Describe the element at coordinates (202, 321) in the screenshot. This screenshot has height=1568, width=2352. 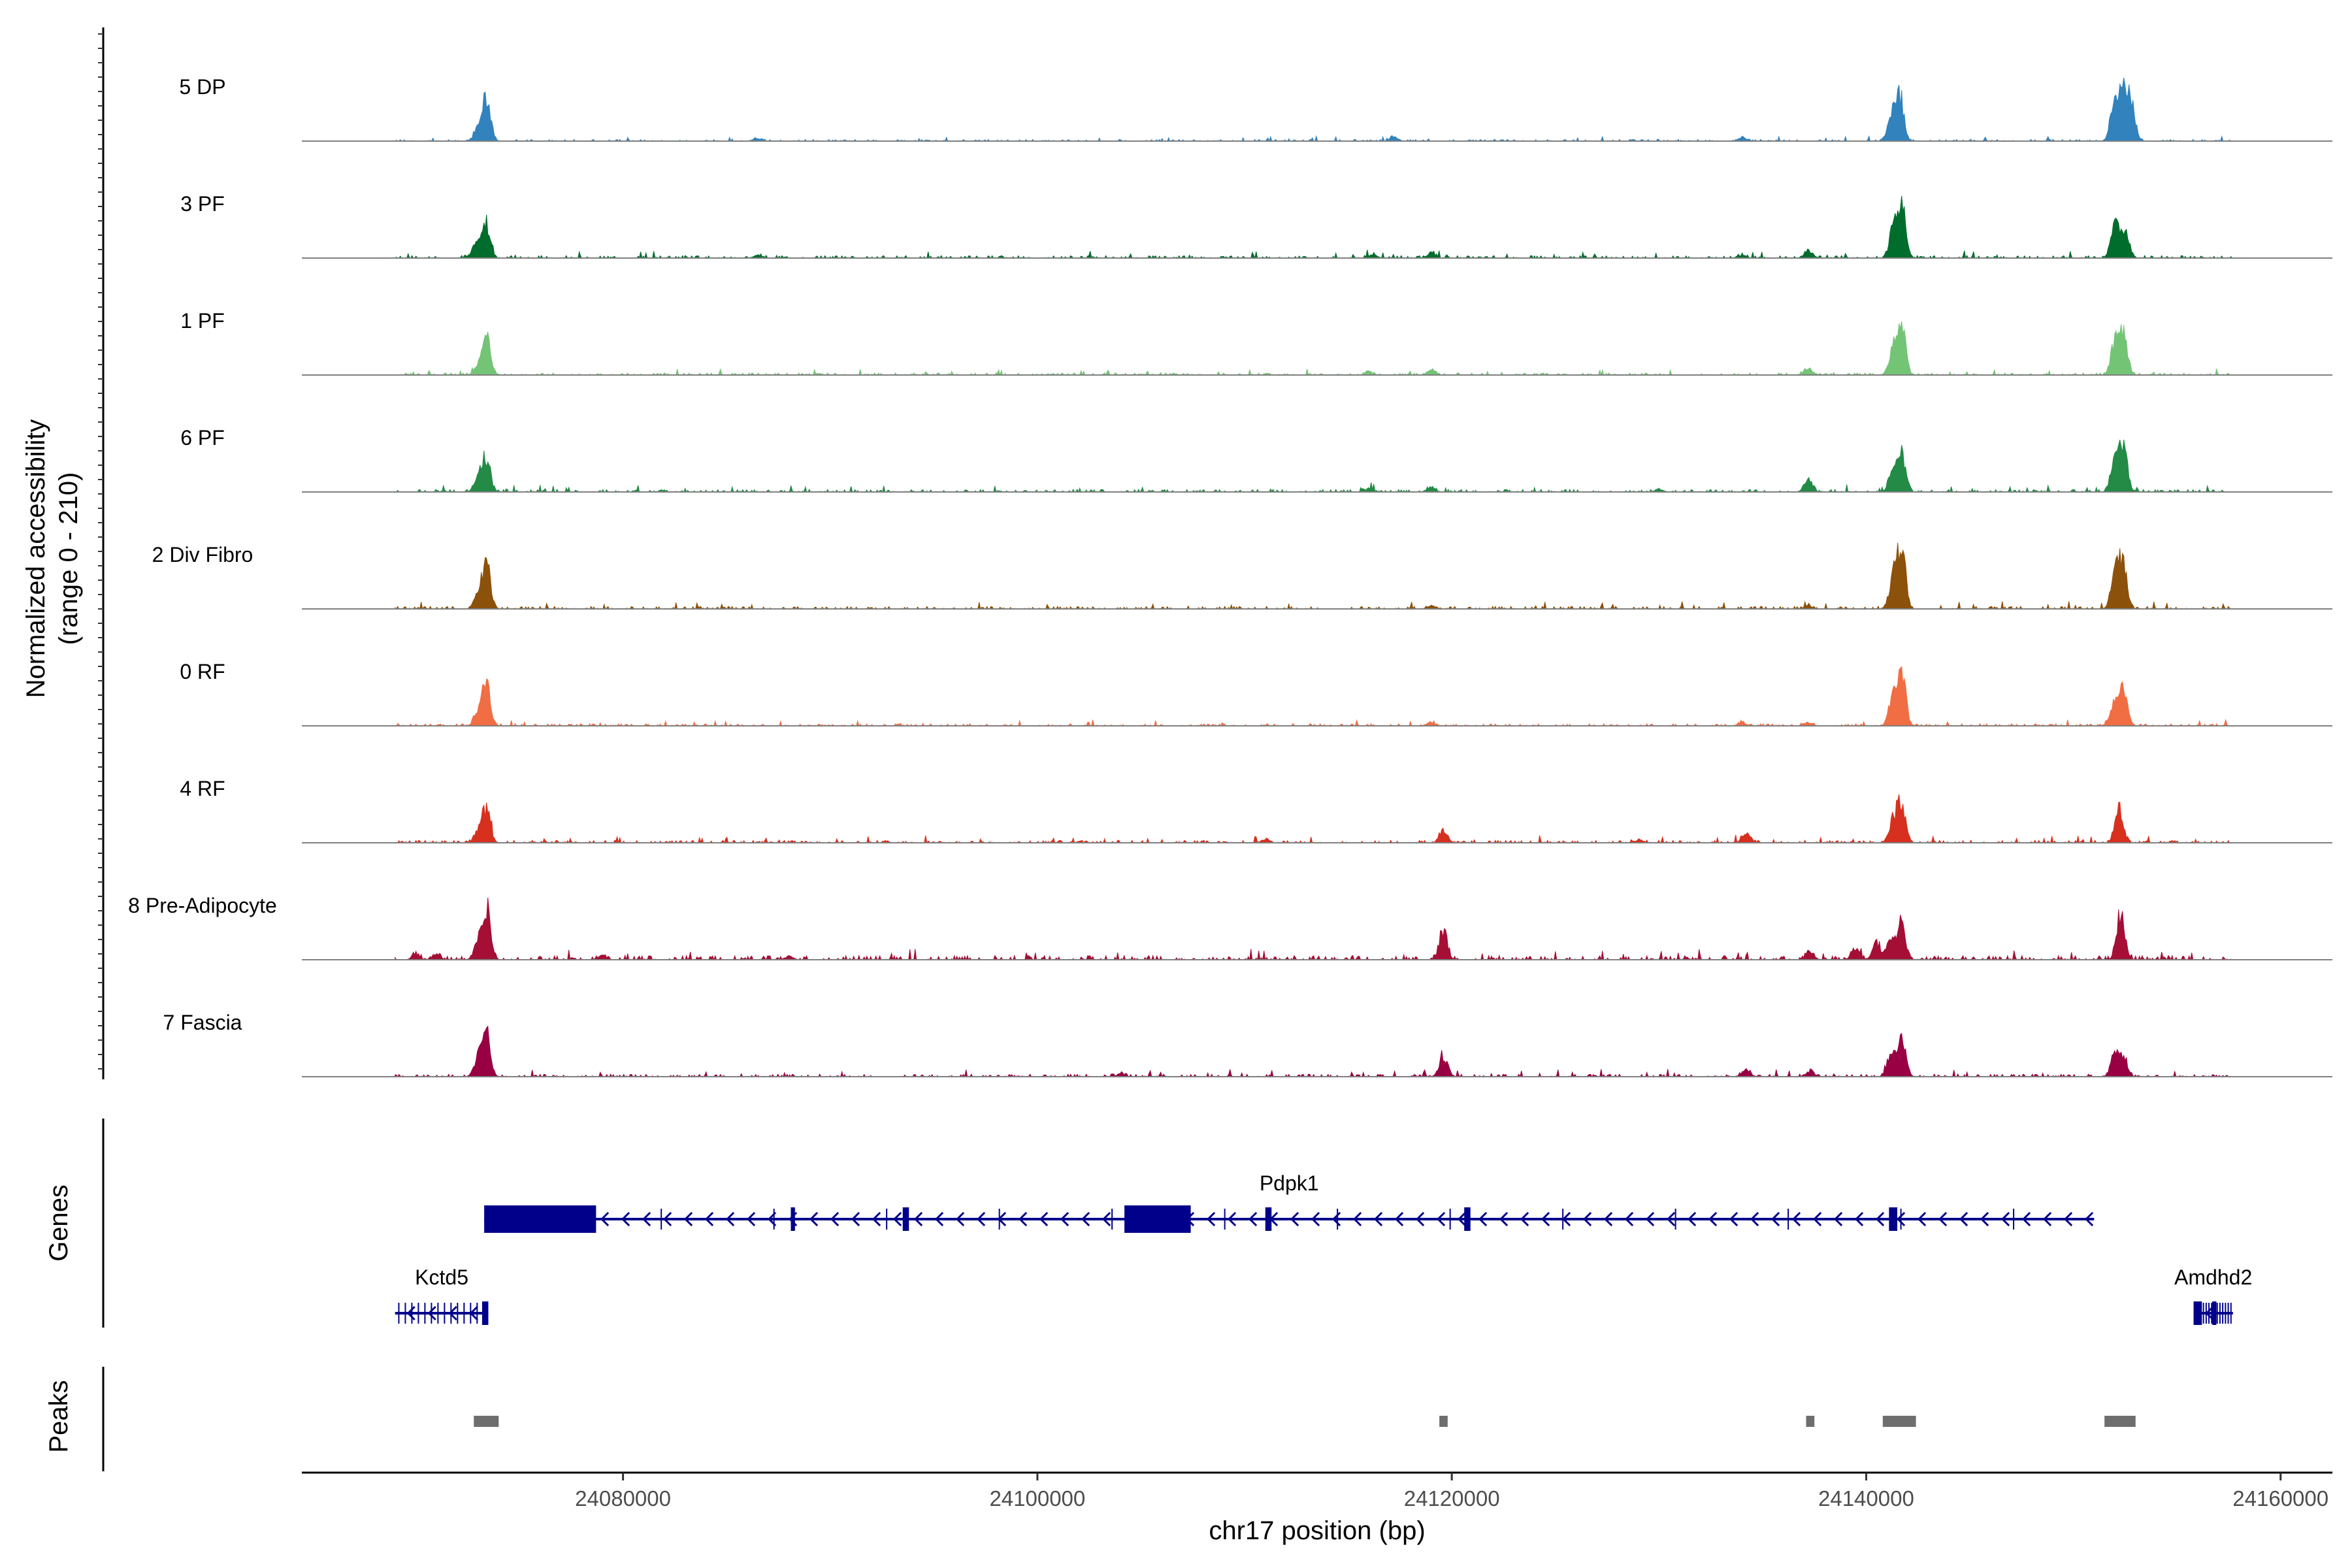
I see `track-label: 1 PF` at that location.